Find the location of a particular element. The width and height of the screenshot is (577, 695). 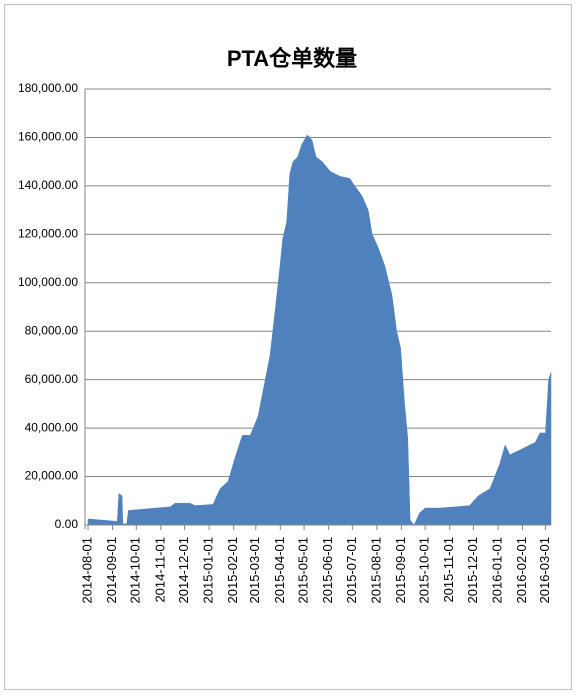

x-tick-label: 2015-04-01 is located at coordinates (279, 570).